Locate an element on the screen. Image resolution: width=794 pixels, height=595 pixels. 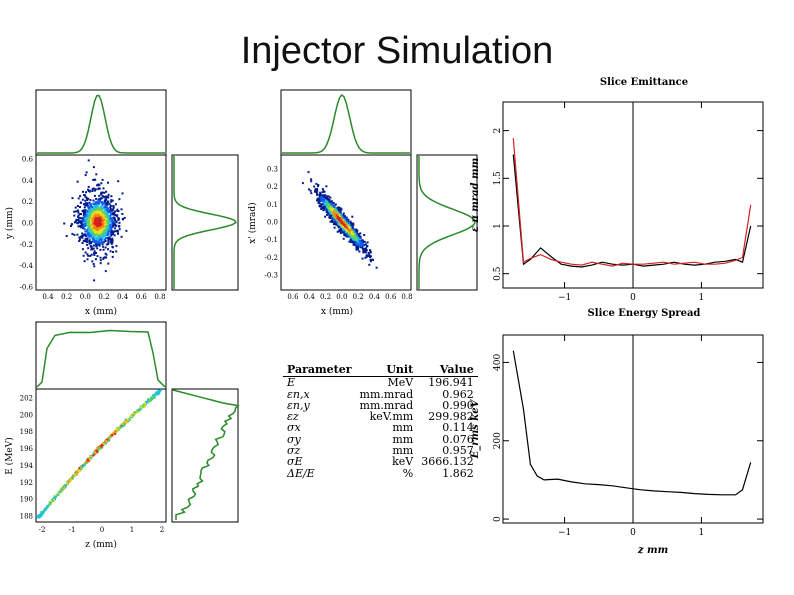
slice-emittance-chart: Slice Emittance −1 0 1 0.5 1 1.5 2 ε π mrad mm is located at coordinates (617, 190).